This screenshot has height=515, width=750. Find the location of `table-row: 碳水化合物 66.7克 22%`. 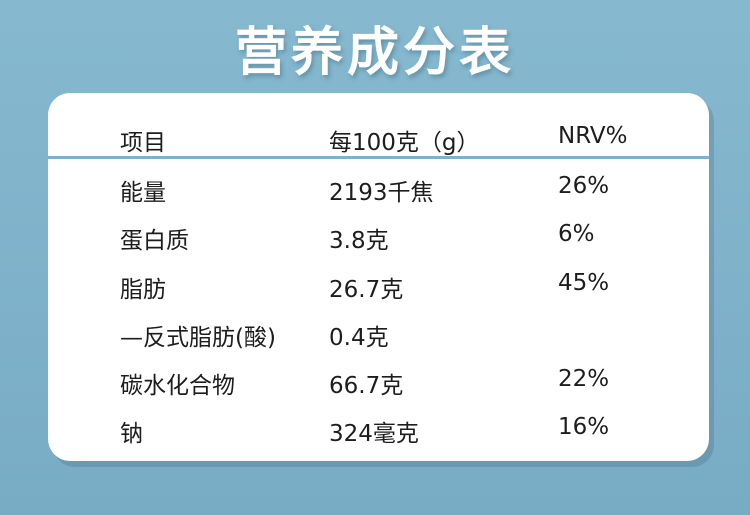

table-row: 碳水化合物 66.7克 22% is located at coordinates (378, 376).